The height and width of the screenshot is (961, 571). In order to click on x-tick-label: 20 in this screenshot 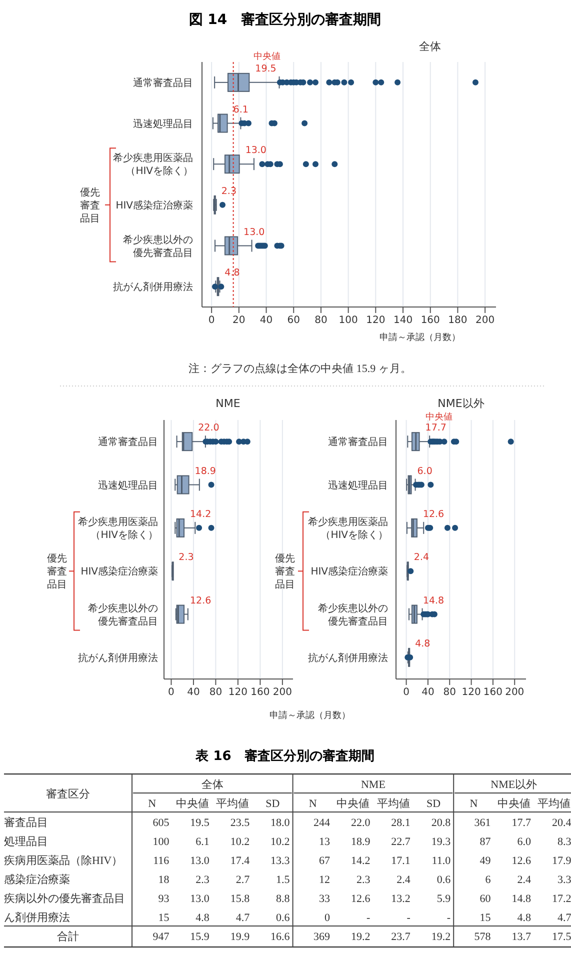, I will do `click(239, 320)`.